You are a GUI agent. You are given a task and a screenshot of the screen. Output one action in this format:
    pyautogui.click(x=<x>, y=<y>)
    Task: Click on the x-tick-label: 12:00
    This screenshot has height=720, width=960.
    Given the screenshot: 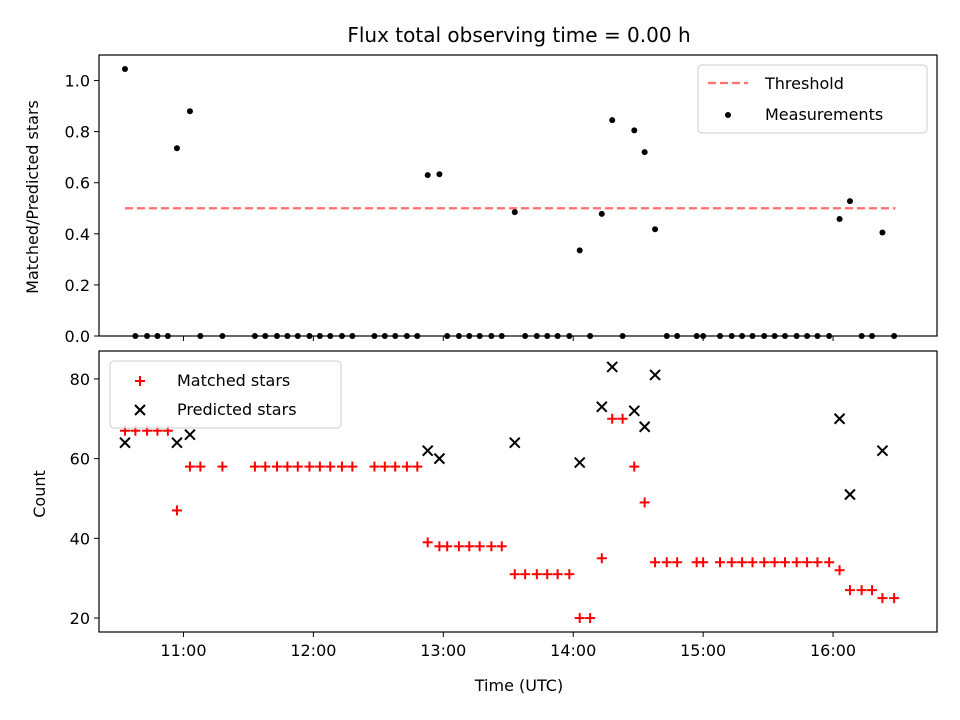 What is the action you would take?
    pyautogui.click(x=313, y=650)
    